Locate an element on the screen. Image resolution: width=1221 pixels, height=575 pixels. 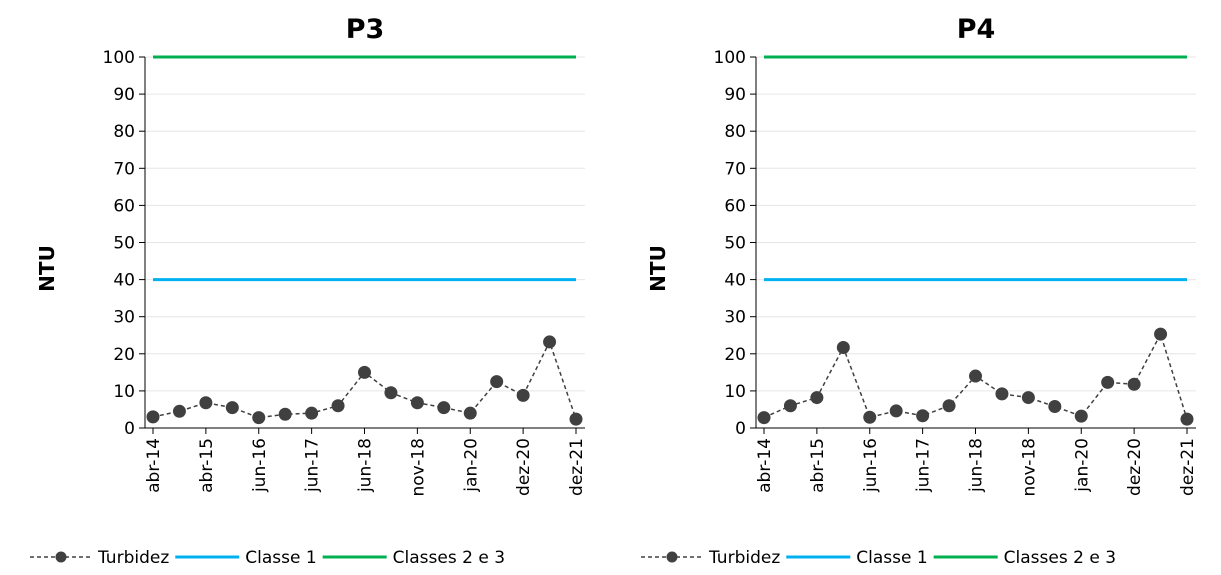
p3-ytick-label: 20 is located at coordinates (124, 355).